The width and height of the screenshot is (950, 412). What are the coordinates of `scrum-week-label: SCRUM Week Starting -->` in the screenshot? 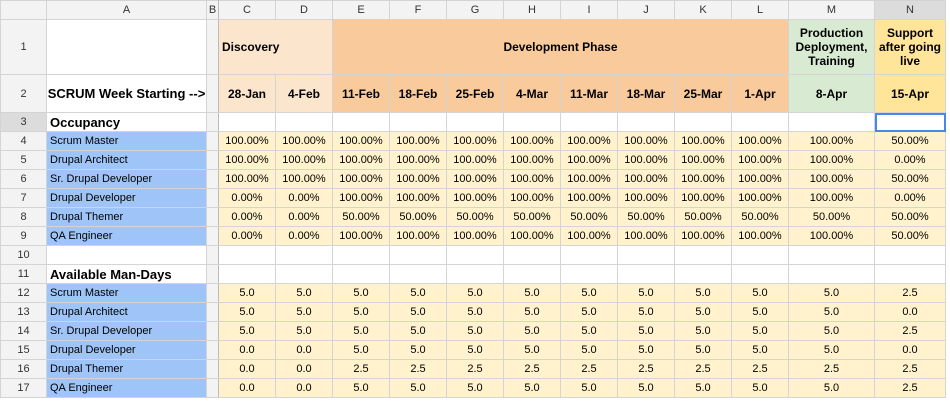 It's located at (126, 93).